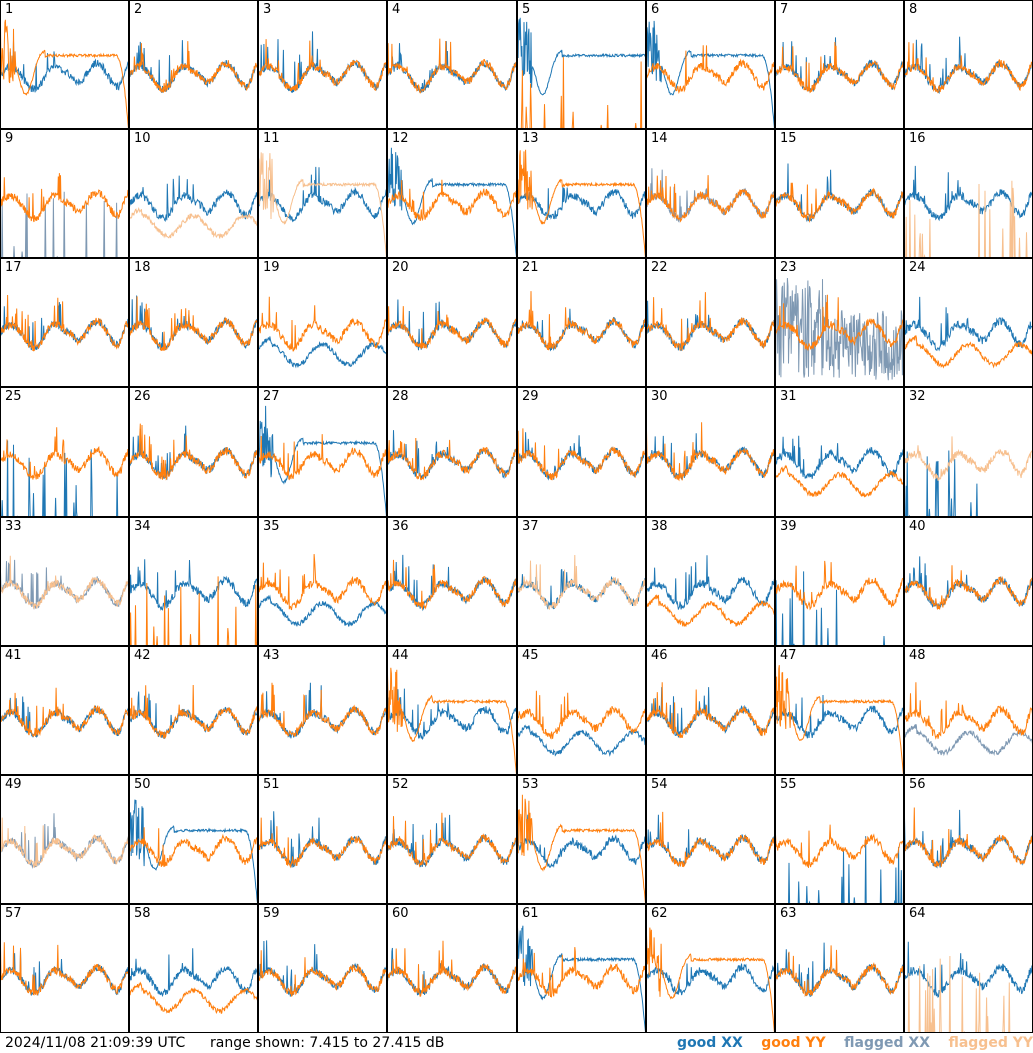  Describe the element at coordinates (655, 9) in the screenshot. I see `panel-label: 6` at that location.